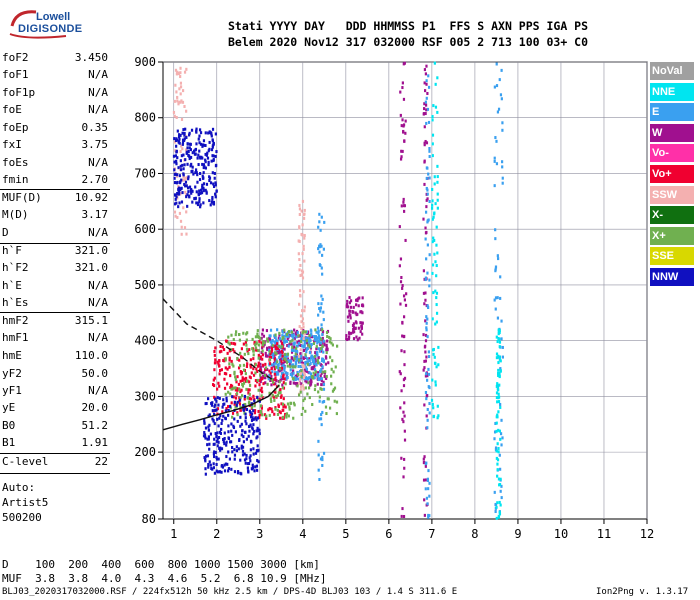 Image resolution: width=700 pixels, height=600 pixels. What do you see at coordinates (216, 534) in the screenshot?
I see `x-tick-label: 2` at bounding box center [216, 534].